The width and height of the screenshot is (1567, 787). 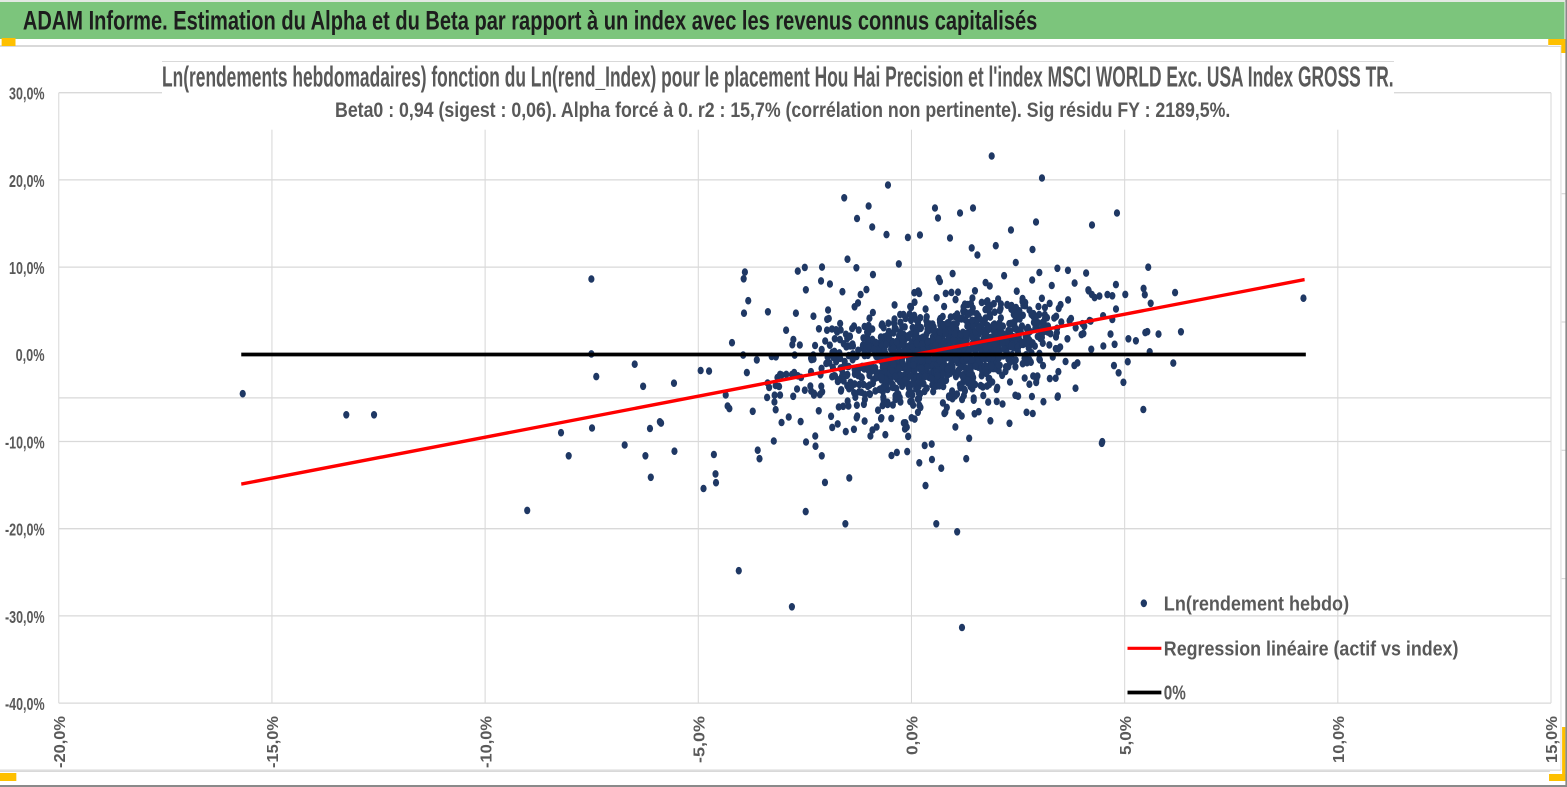 I want to click on svg-text: -5,0%, so click(x=699, y=739).